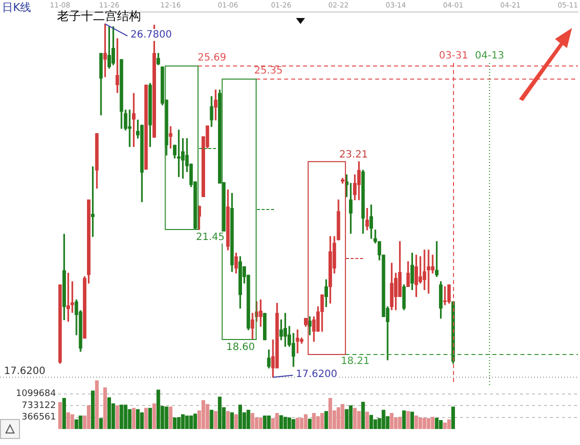 The height and width of the screenshot is (445, 580). Describe the element at coordinates (151, 35) in the screenshot. I see `annotation: 26.7800` at that location.